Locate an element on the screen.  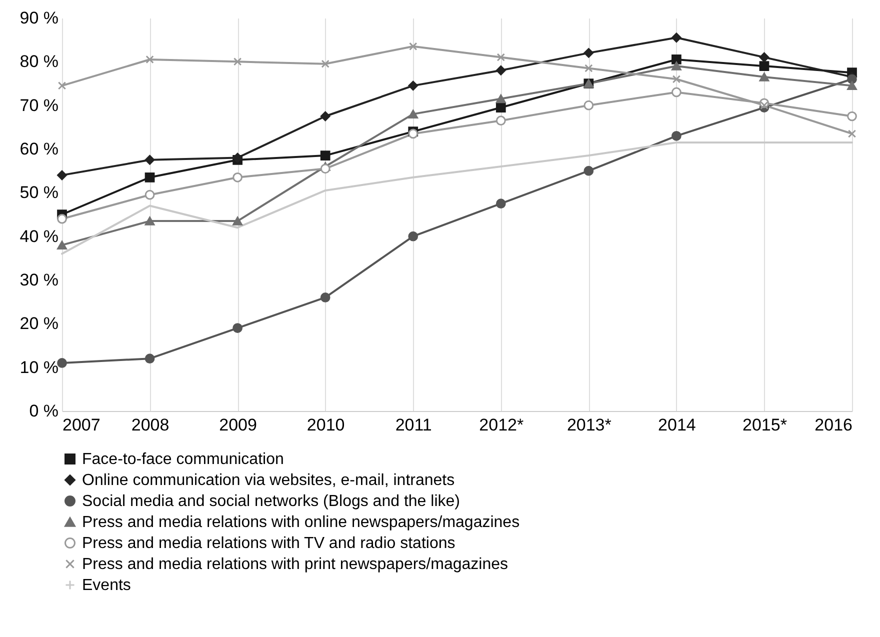
y-tick-label: 0 % is located at coordinates (43, 411).